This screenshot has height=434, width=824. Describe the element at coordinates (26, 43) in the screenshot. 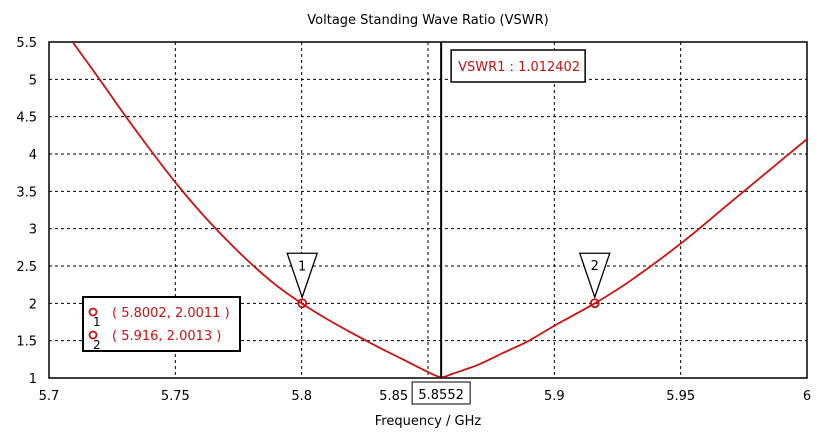

I see `y-tick-label: 5.5` at that location.